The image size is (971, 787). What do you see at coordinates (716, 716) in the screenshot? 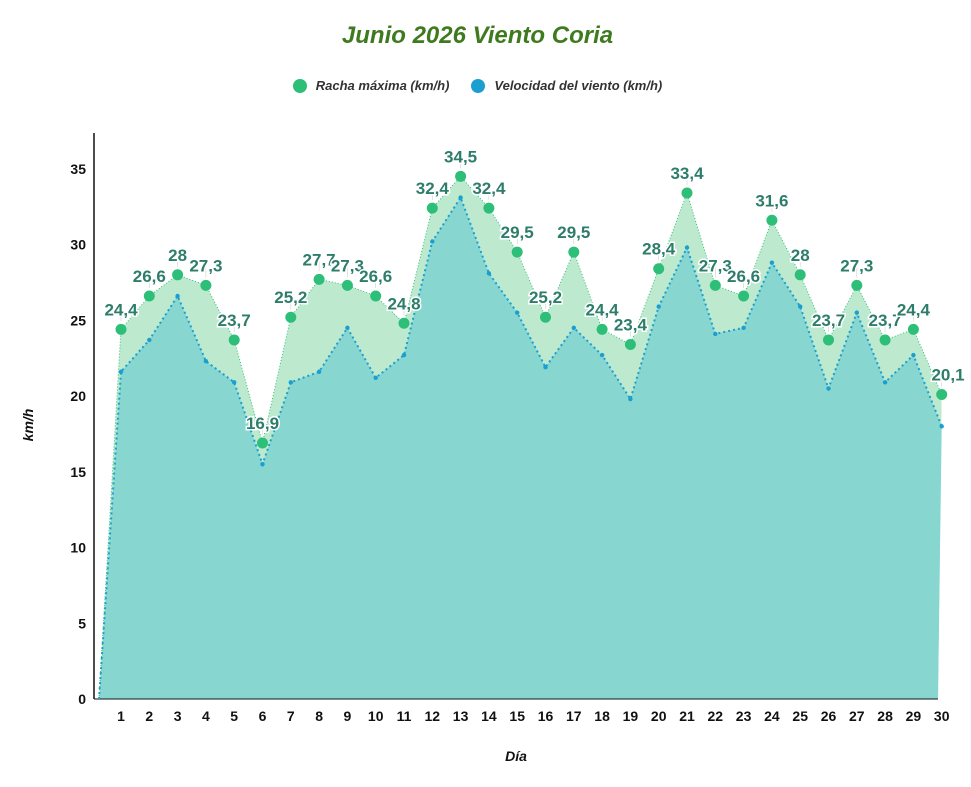
I see `x-tick-label-22: 22` at bounding box center [716, 716].